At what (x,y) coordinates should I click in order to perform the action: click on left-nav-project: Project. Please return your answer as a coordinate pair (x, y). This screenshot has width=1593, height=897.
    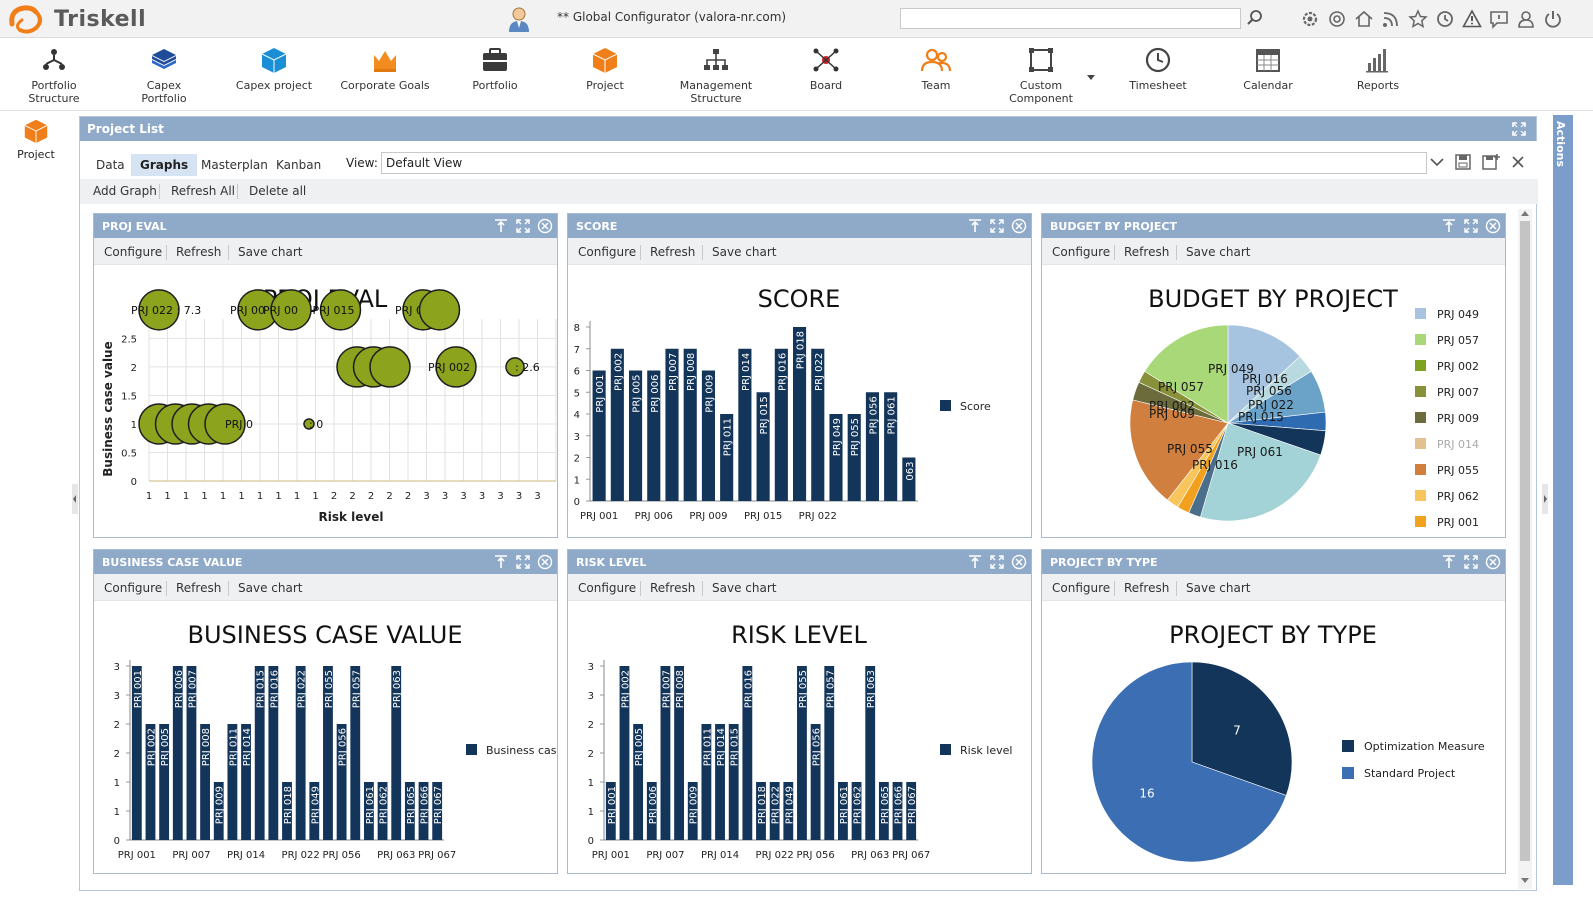
    Looking at the image, I should click on (36, 139).